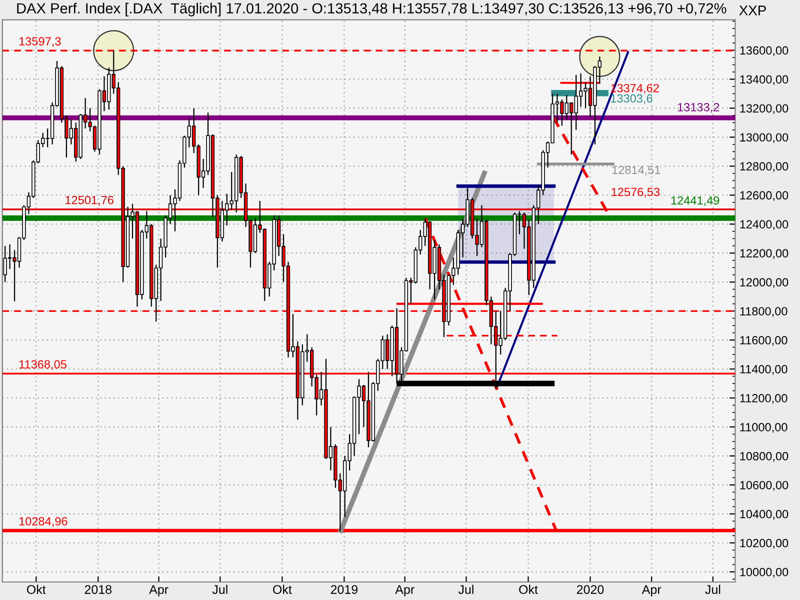 The width and height of the screenshot is (800, 600). I want to click on y-tick-label: 10400,00, so click(764, 515).